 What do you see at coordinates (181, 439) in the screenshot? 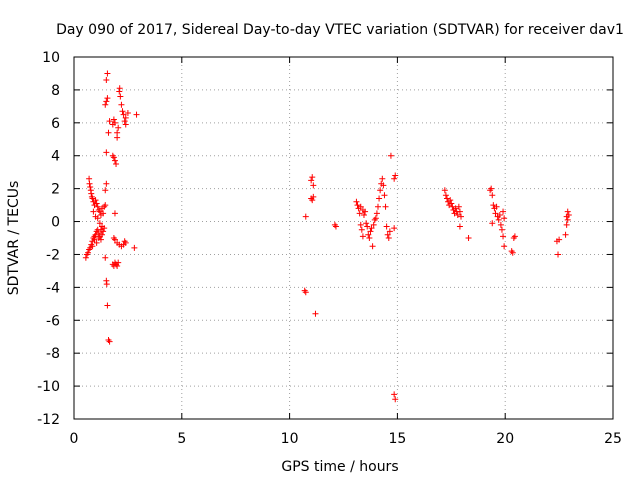
I see `x-tick-label: 5` at bounding box center [181, 439].